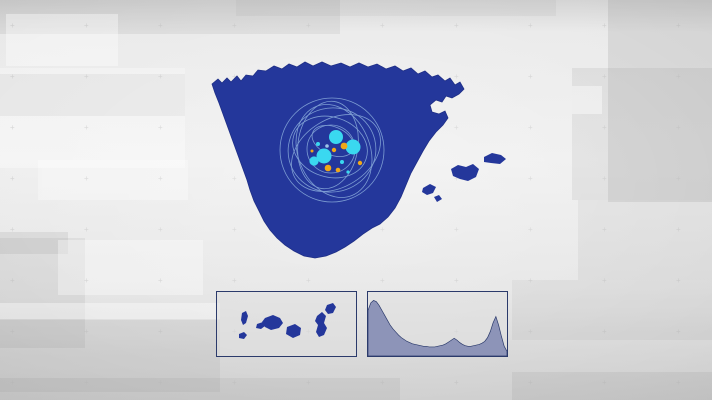  I want to click on map-bubble-markers, so click(336, 152).